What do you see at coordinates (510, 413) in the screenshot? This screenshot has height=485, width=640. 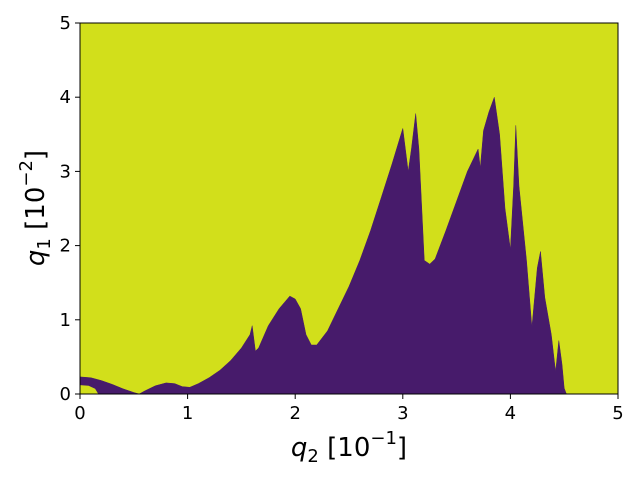 I see `x-tick-label: 4` at bounding box center [510, 413].